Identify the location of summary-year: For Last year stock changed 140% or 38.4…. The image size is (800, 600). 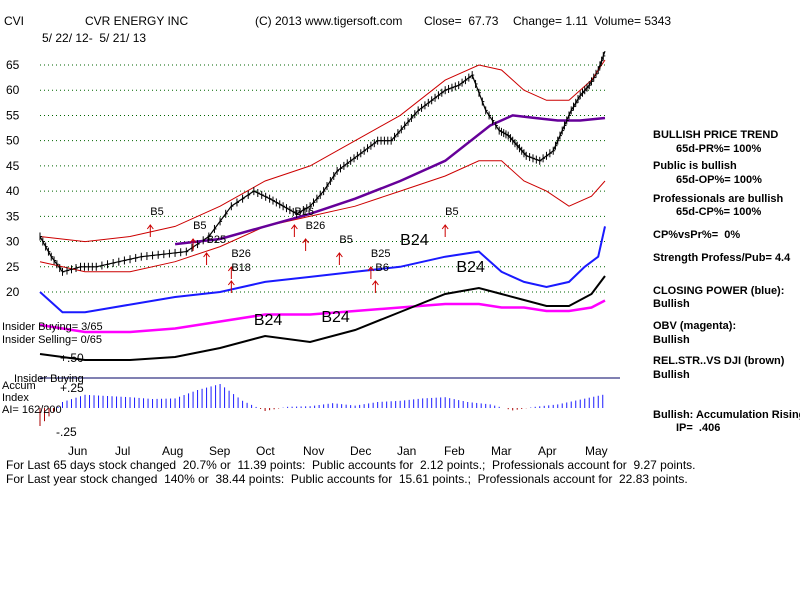
(347, 479).